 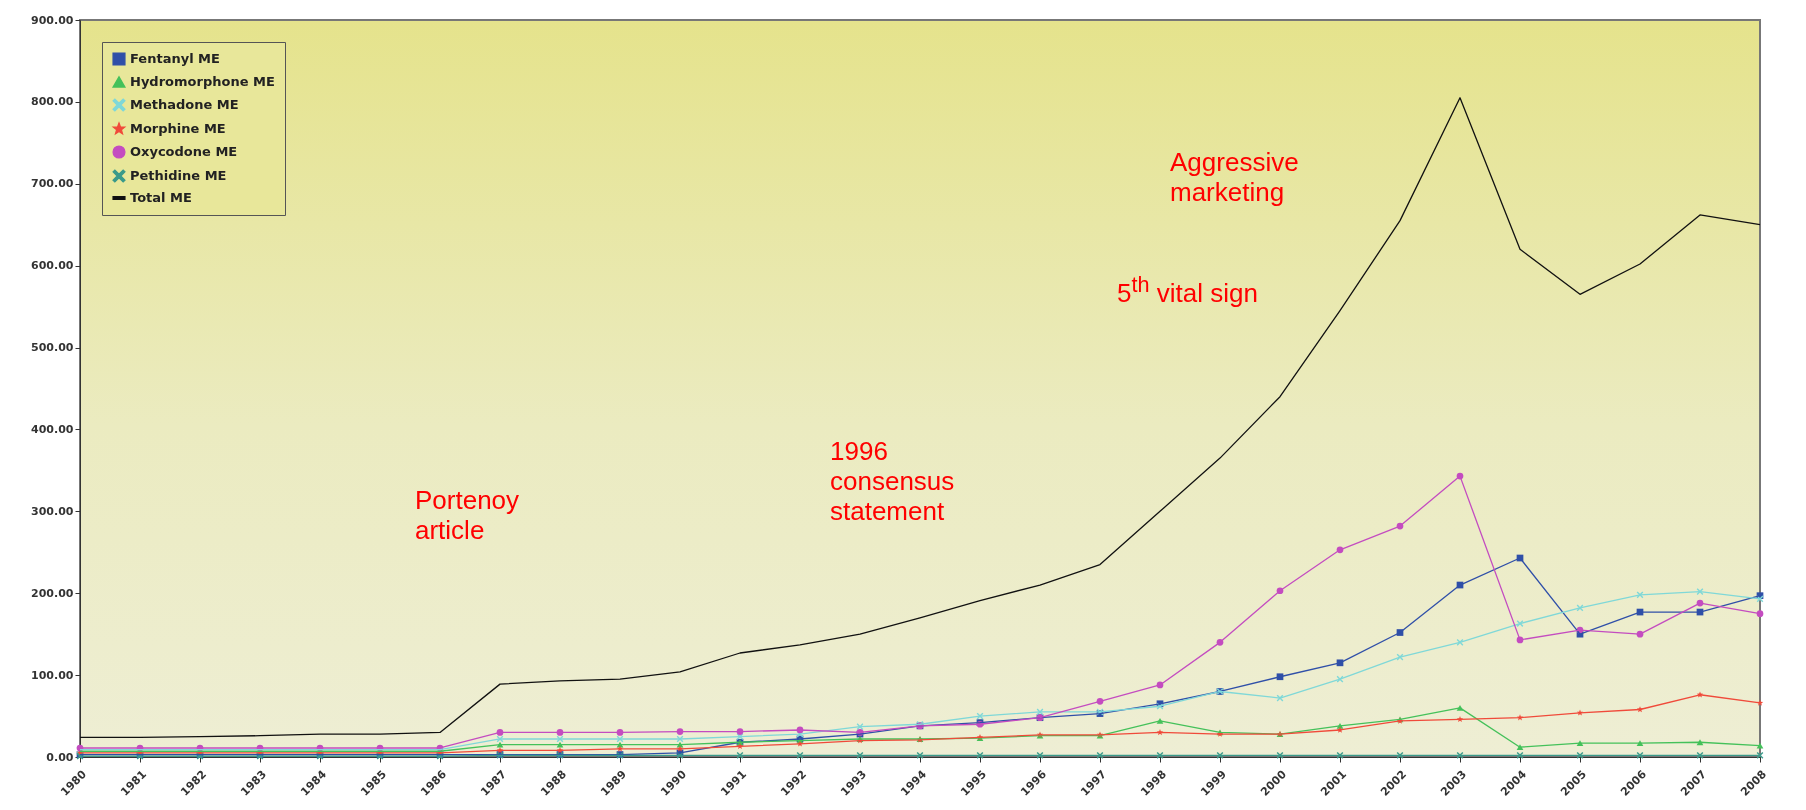 What do you see at coordinates (1187, 290) in the screenshot?
I see `annotation: 5$^{th}$ vital sign` at bounding box center [1187, 290].